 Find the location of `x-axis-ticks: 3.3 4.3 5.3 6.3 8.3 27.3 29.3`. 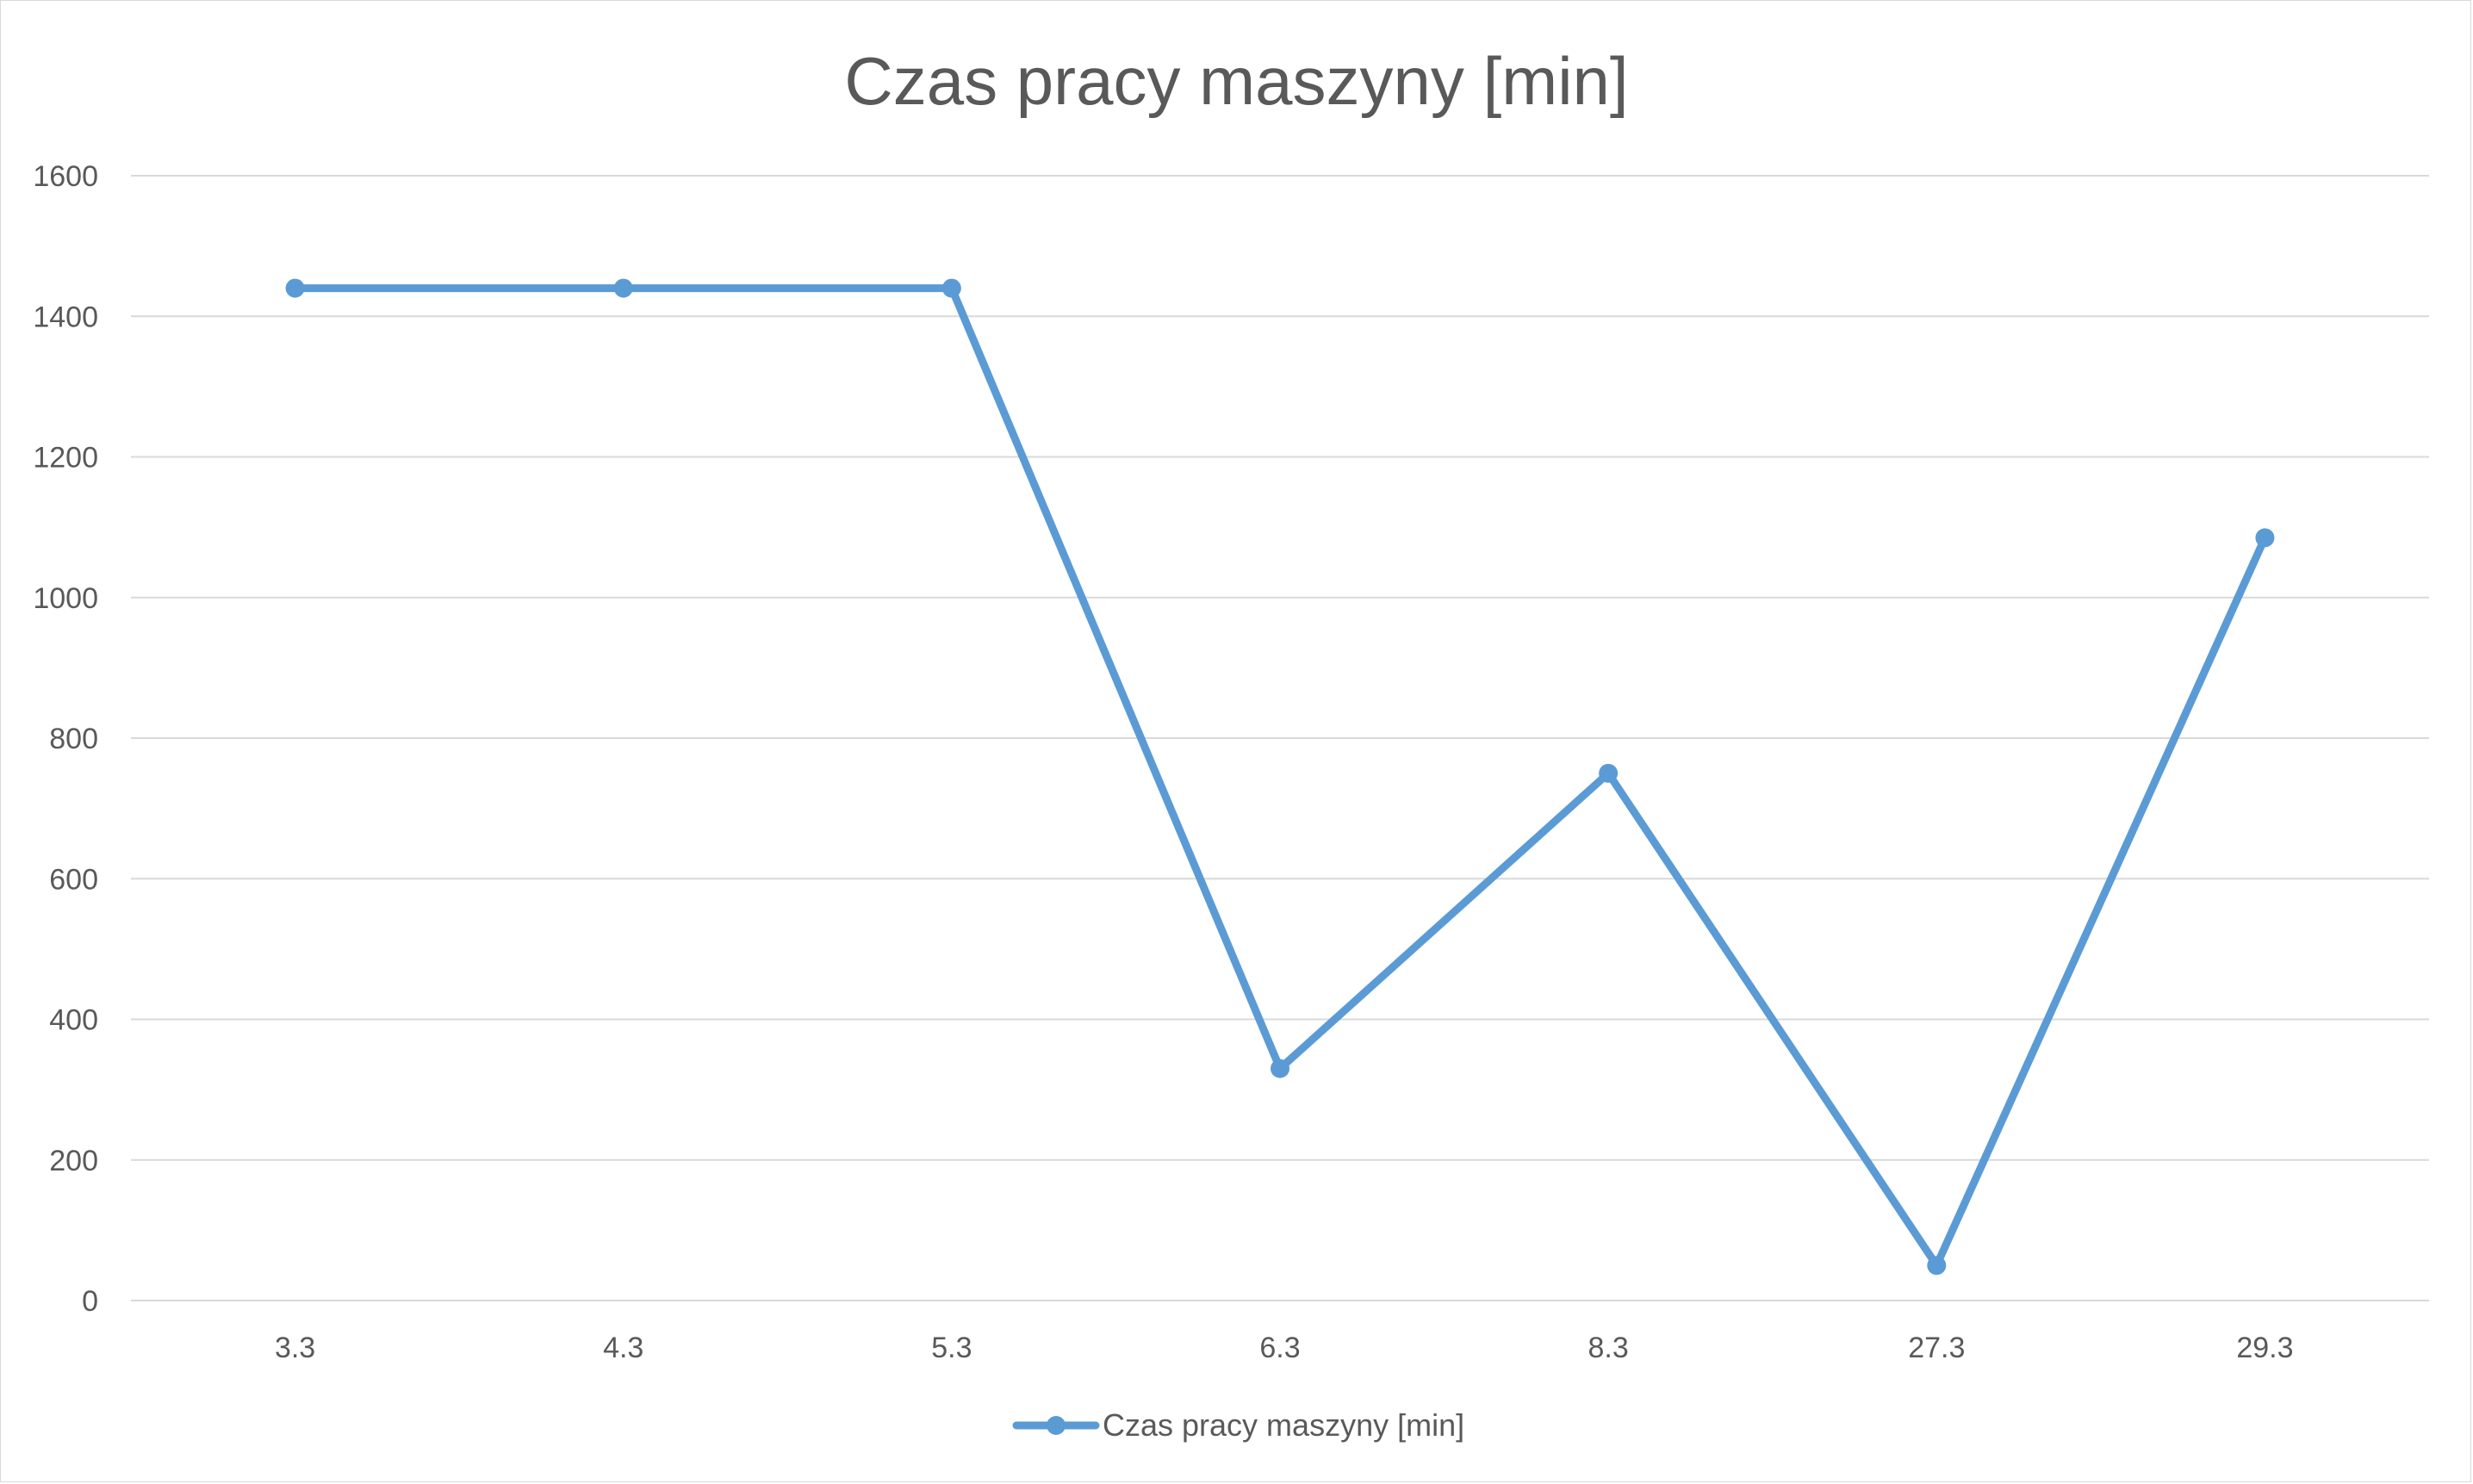

x-axis-ticks: 3.3 4.3 5.3 6.3 8.3 27.3 29.3 is located at coordinates (1285, 1348).